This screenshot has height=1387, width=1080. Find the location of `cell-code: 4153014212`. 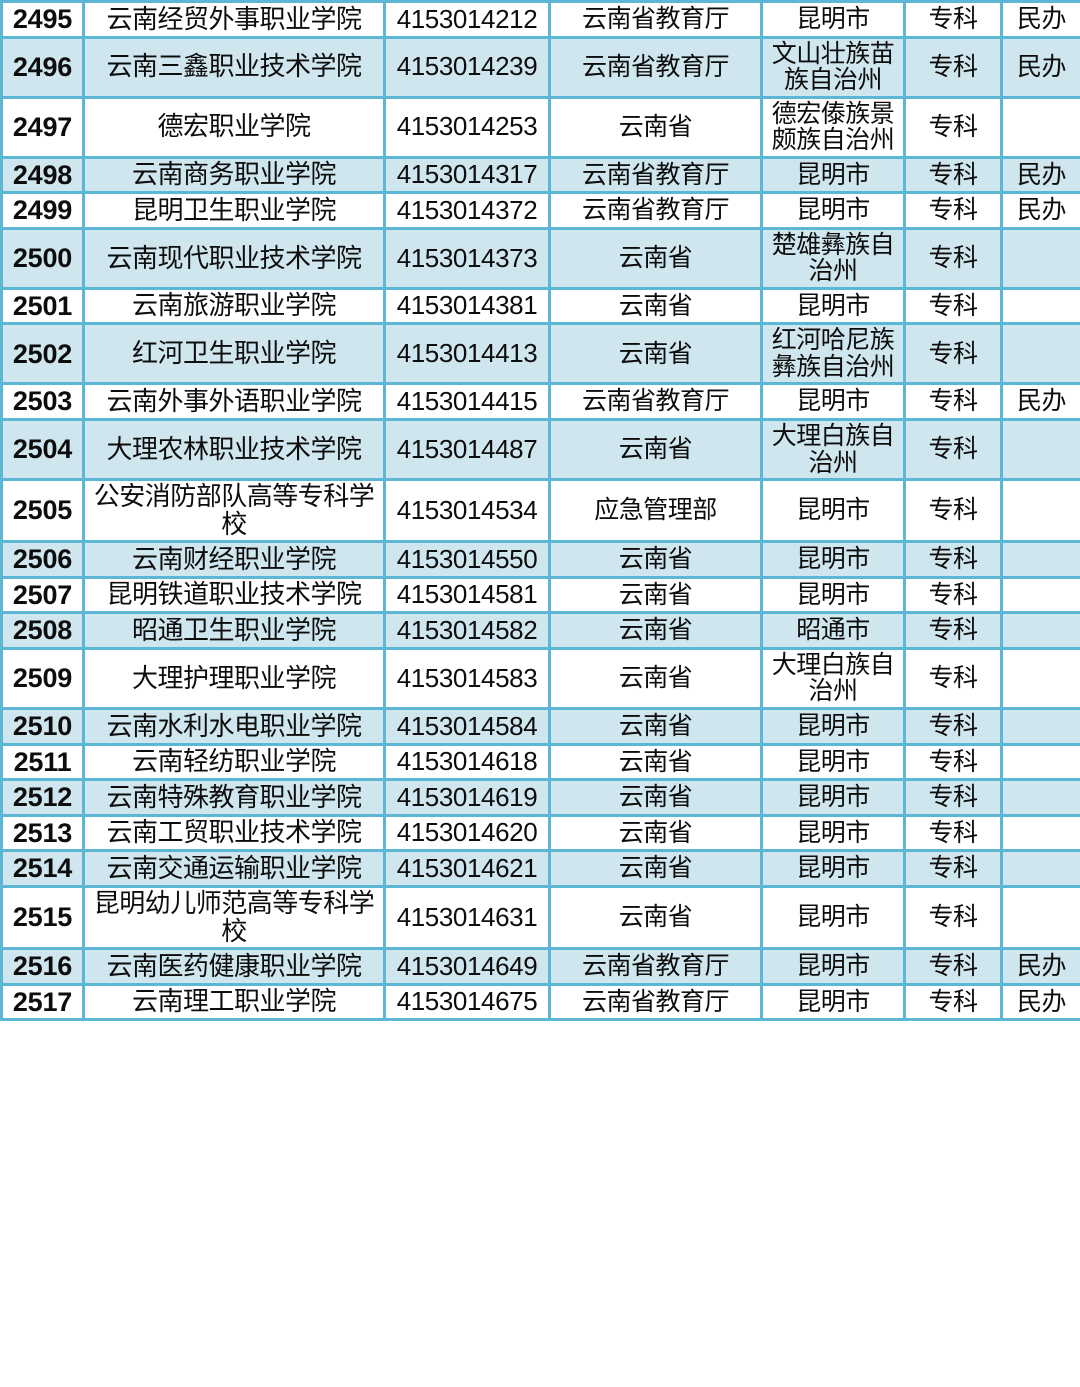

cell-code: 4153014212 is located at coordinates (467, 19).